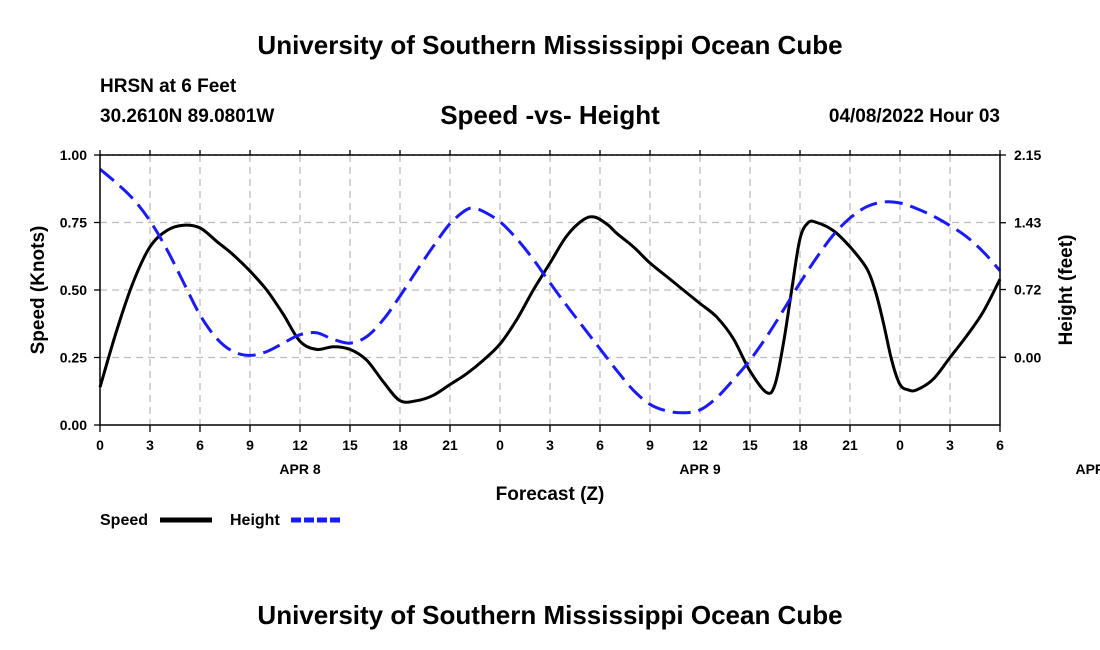 This screenshot has height=650, width=1100. Describe the element at coordinates (1027, 223) in the screenshot. I see `y-right-tick-label: 1.43` at that location.